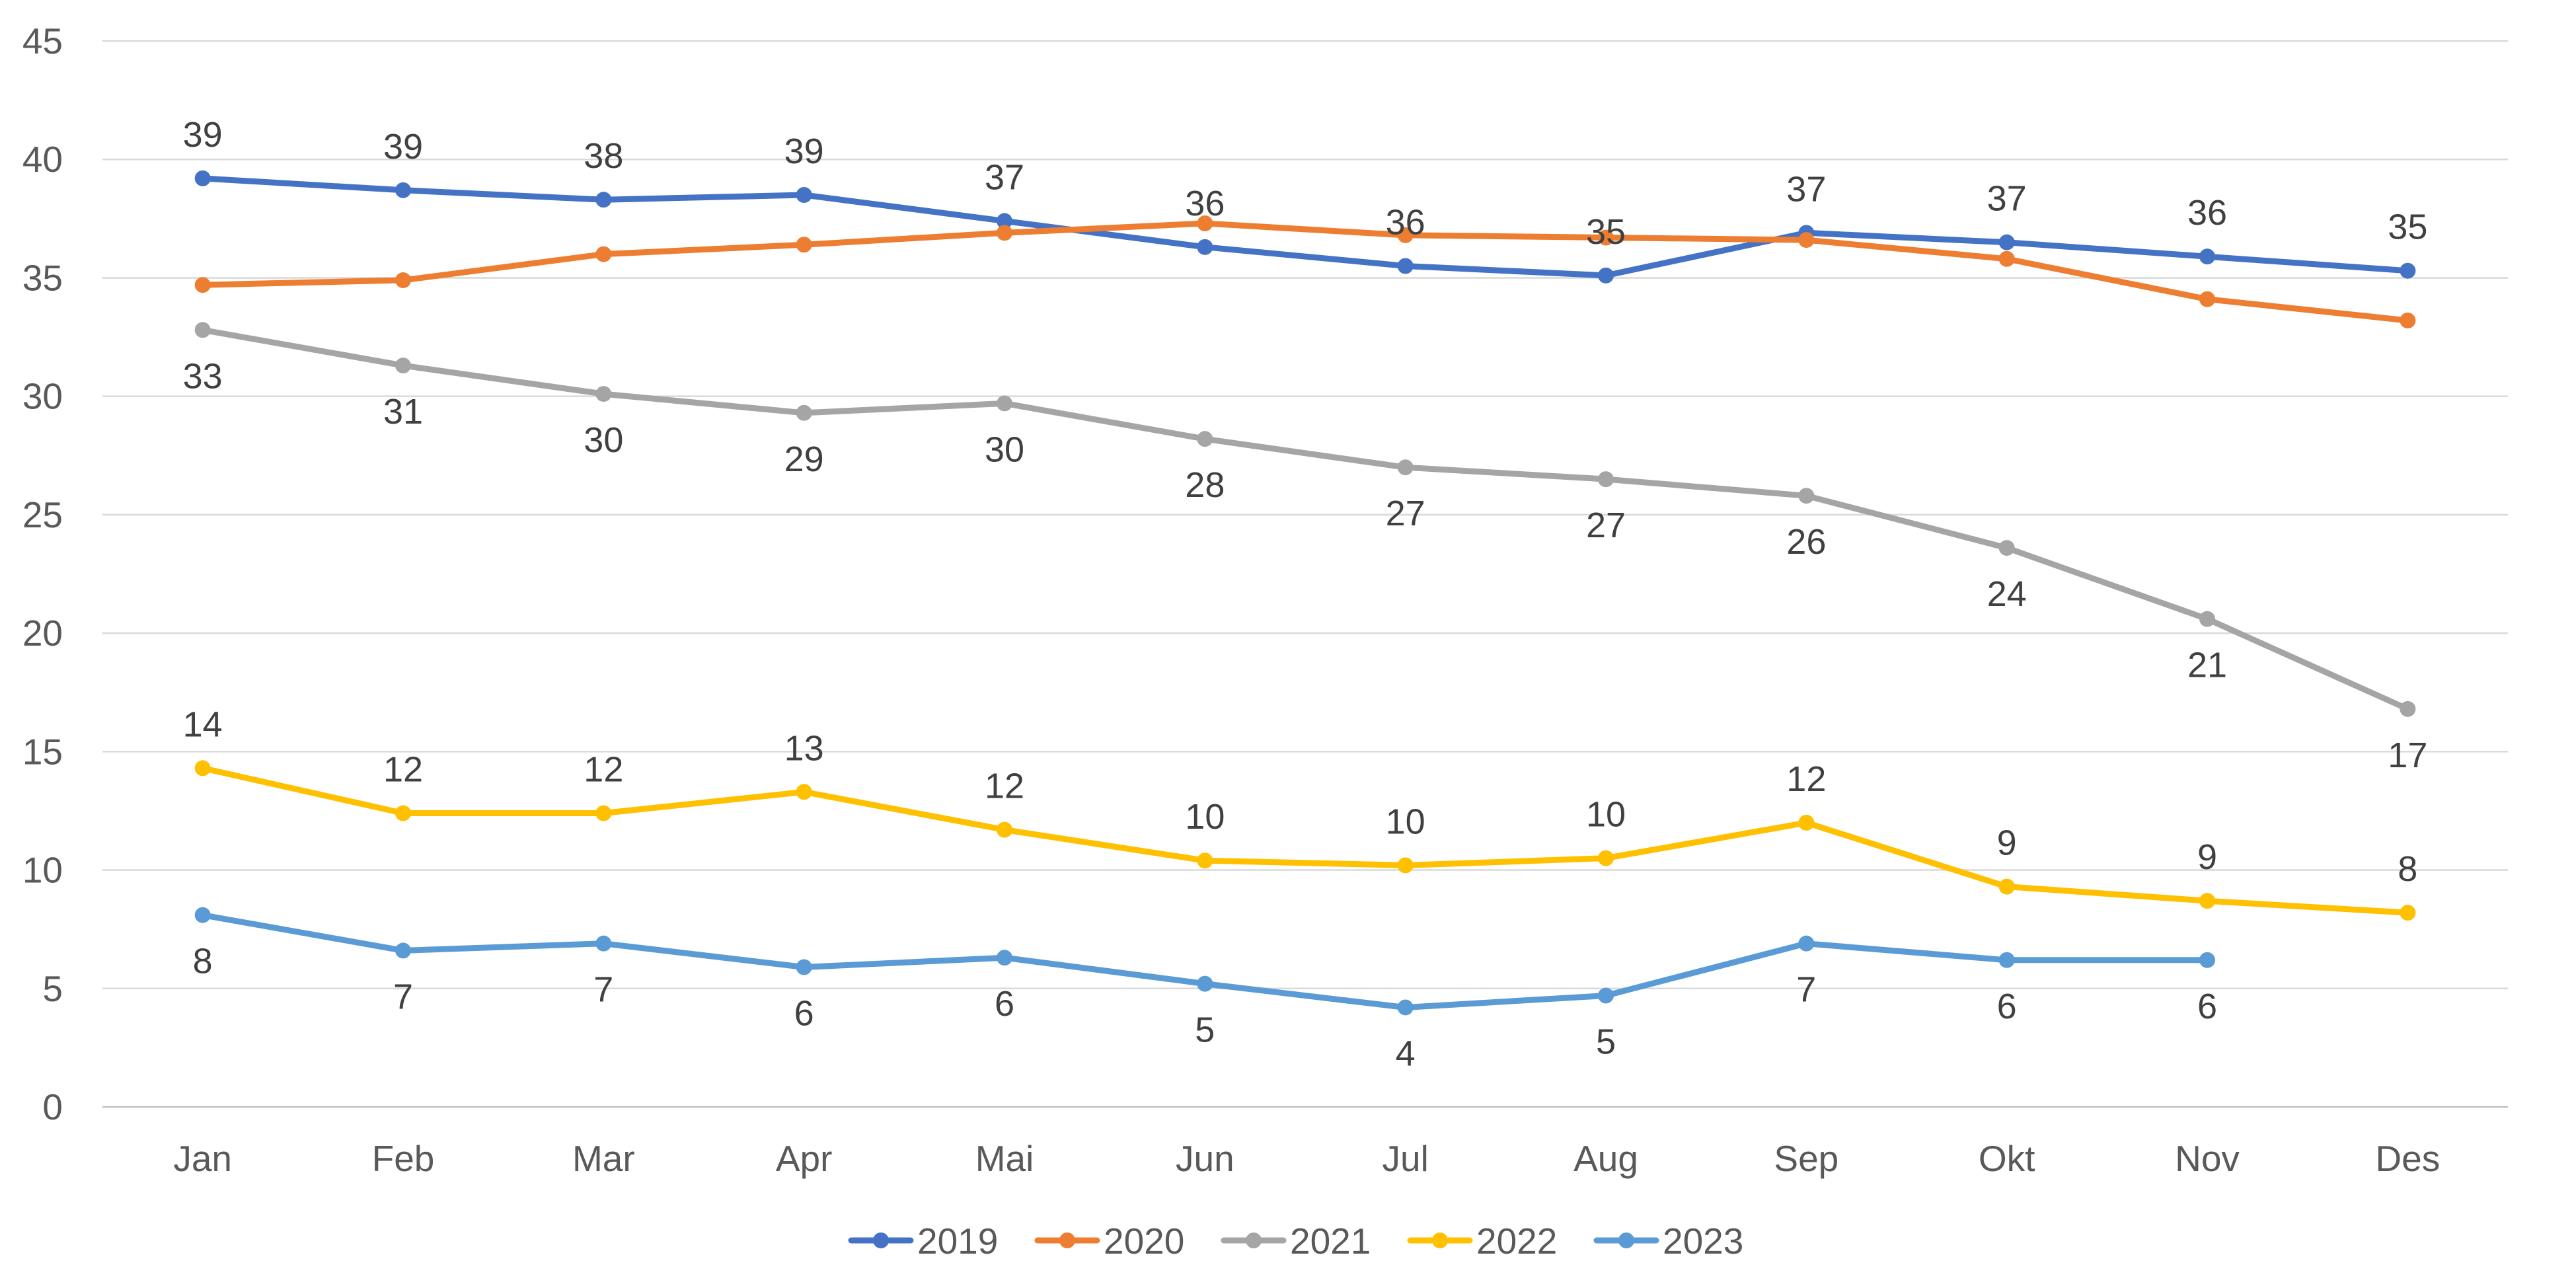 The width and height of the screenshot is (2576, 1288). What do you see at coordinates (1606, 1158) in the screenshot?
I see `x-tick-label: Aug` at bounding box center [1606, 1158].